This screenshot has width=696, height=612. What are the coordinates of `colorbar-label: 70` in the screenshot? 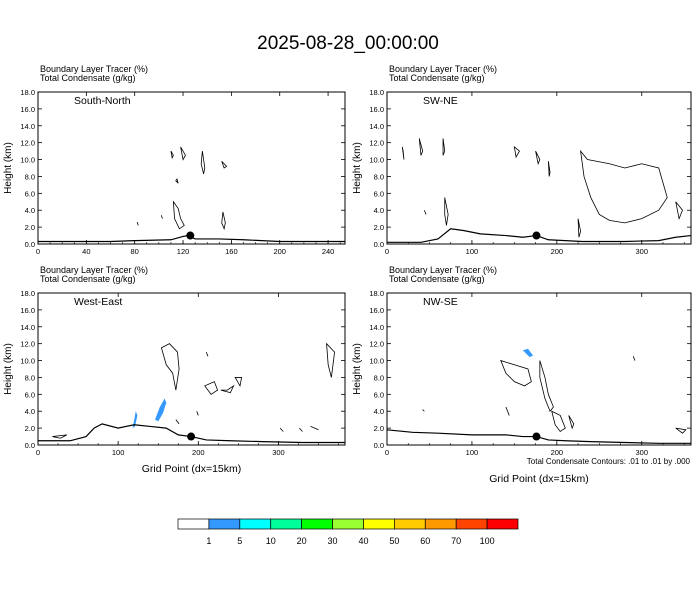 It's located at (456, 541).